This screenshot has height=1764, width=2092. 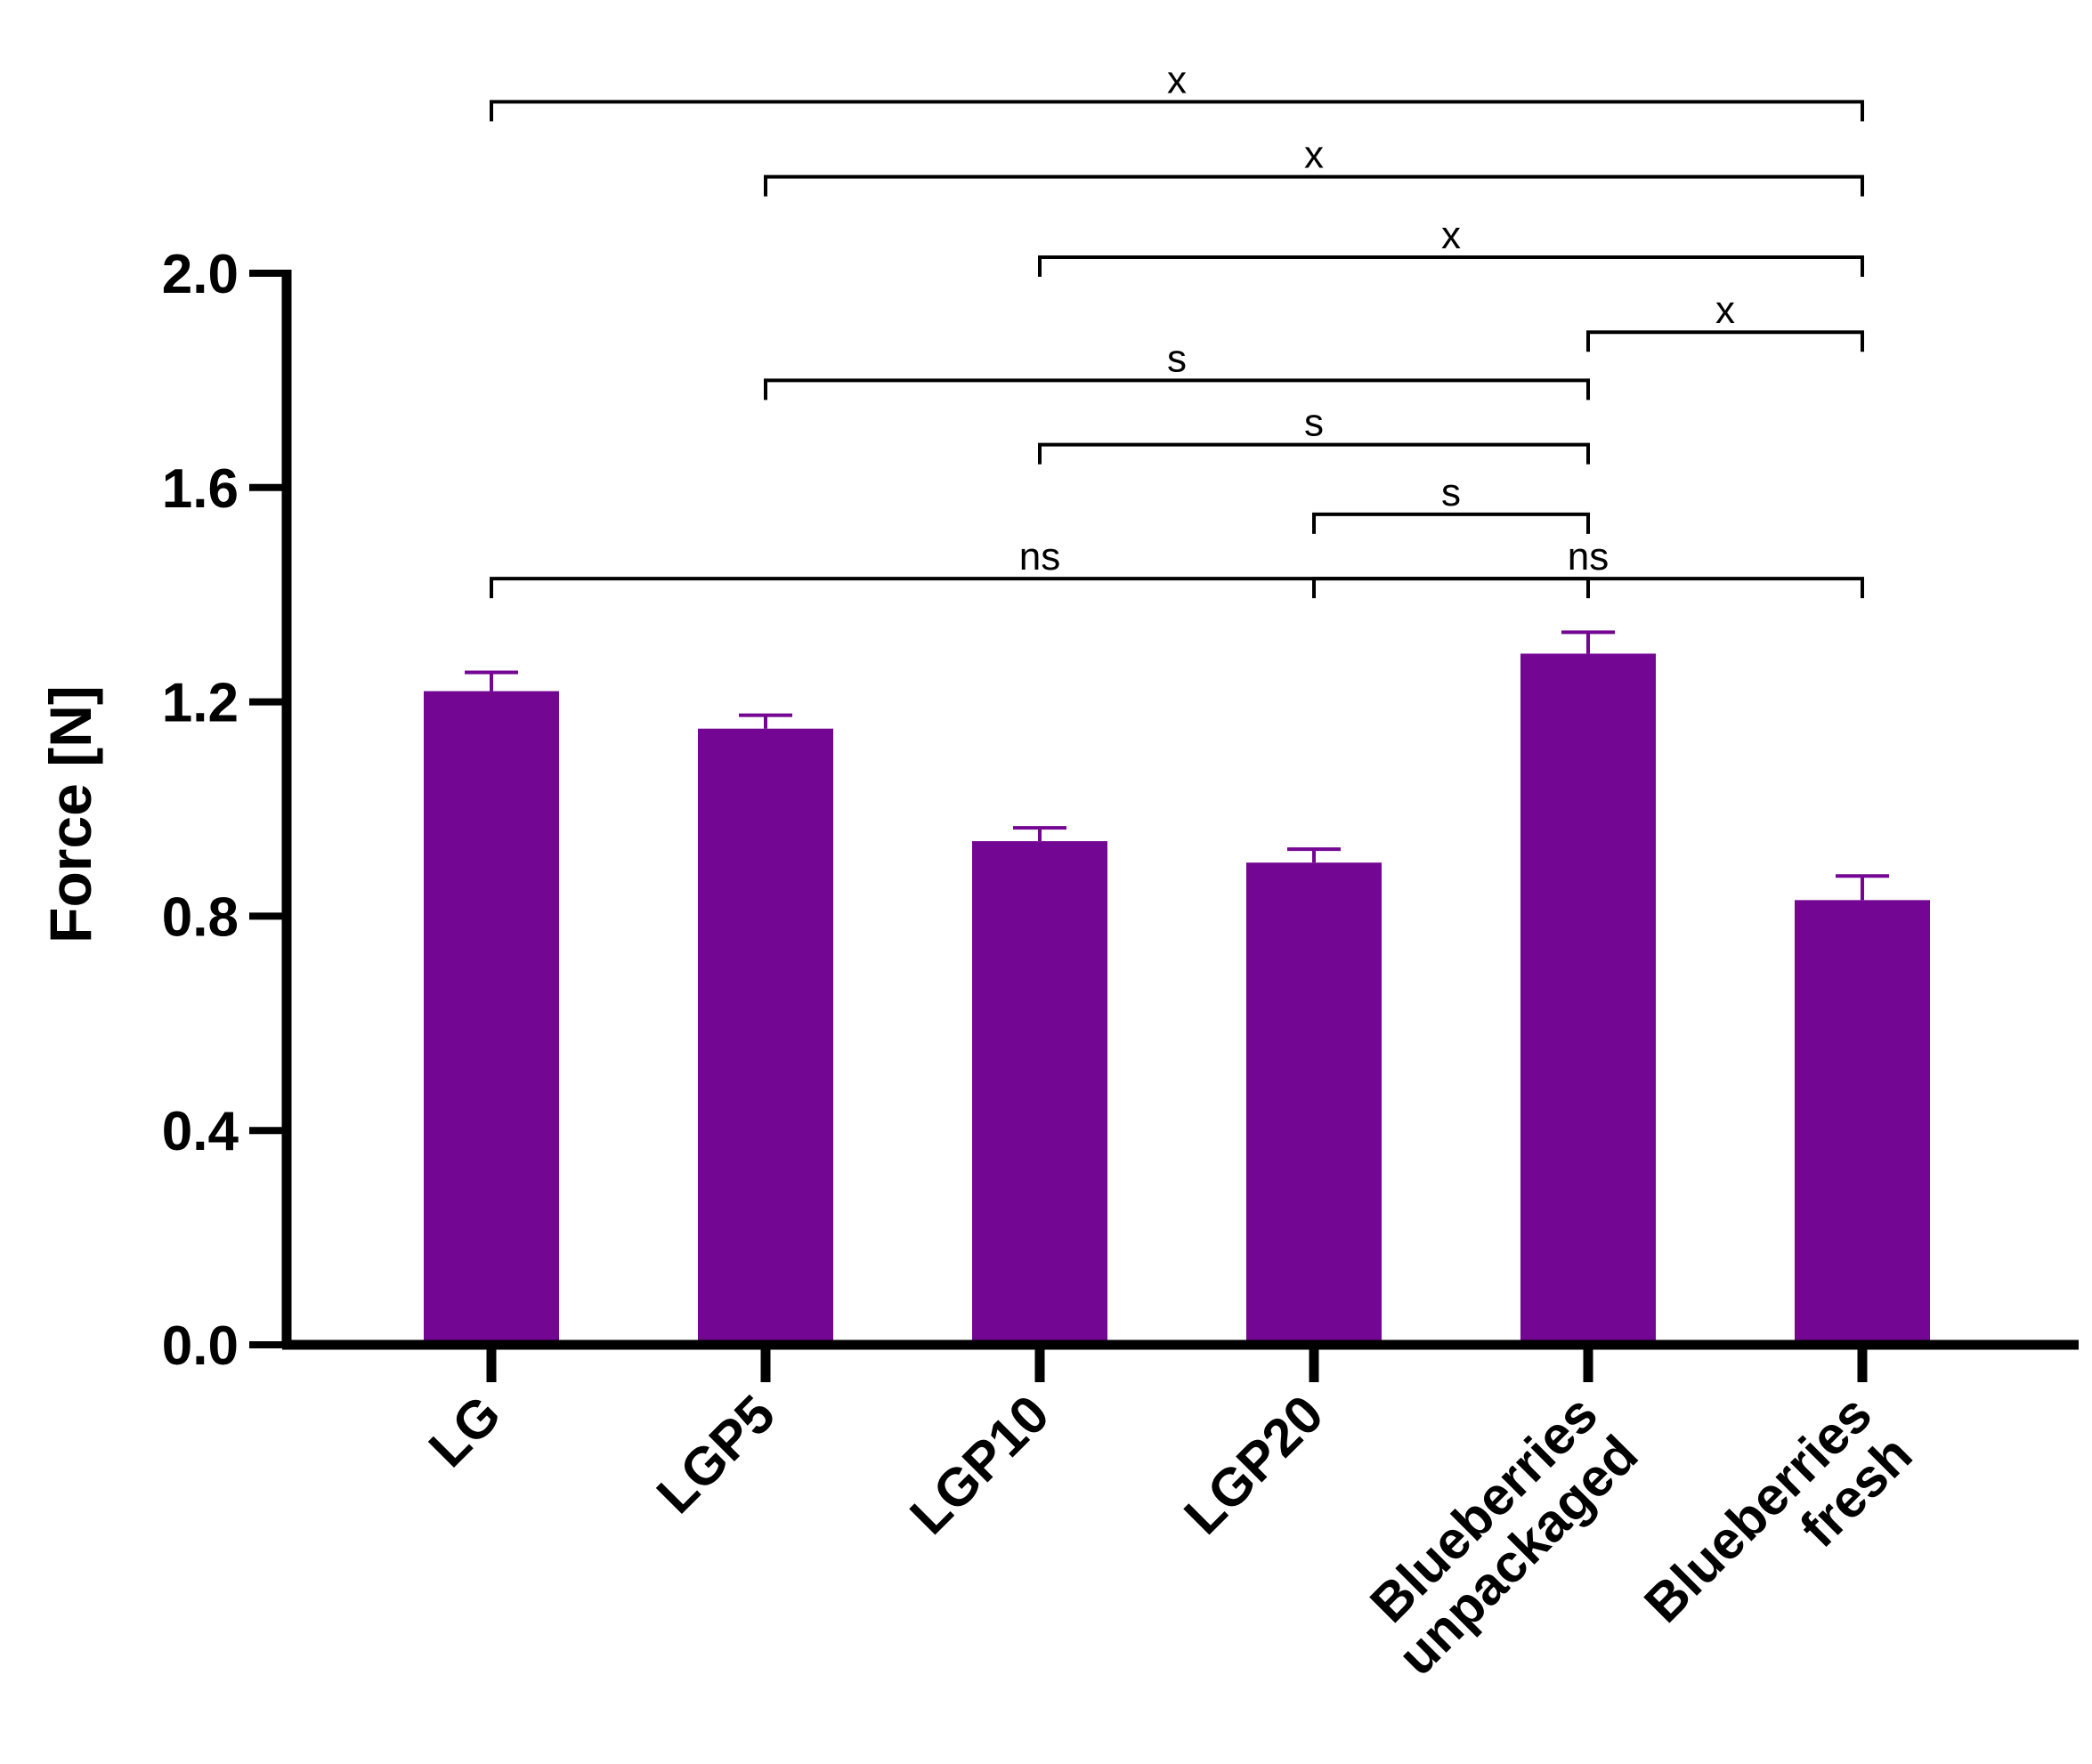 I want to click on x-tick-label: LGP5, so click(x=715, y=1454).